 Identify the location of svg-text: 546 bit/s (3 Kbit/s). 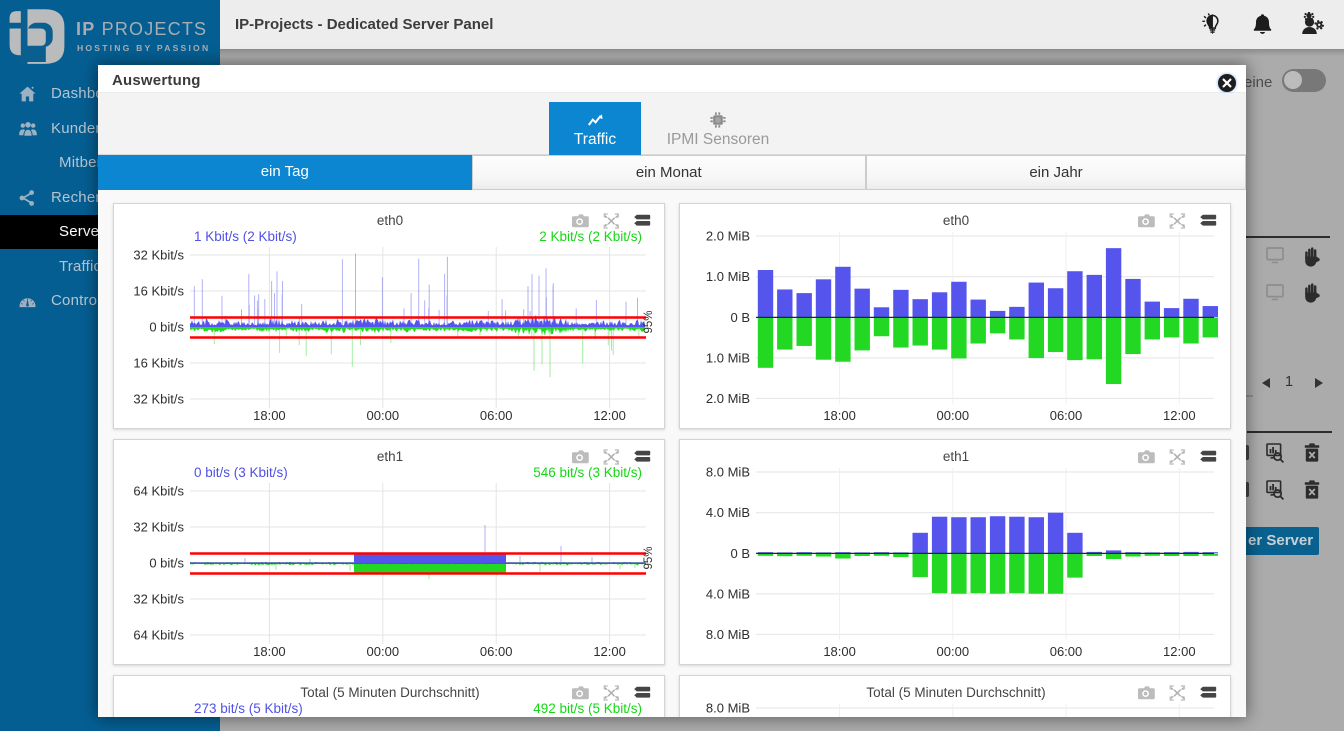
(587, 472).